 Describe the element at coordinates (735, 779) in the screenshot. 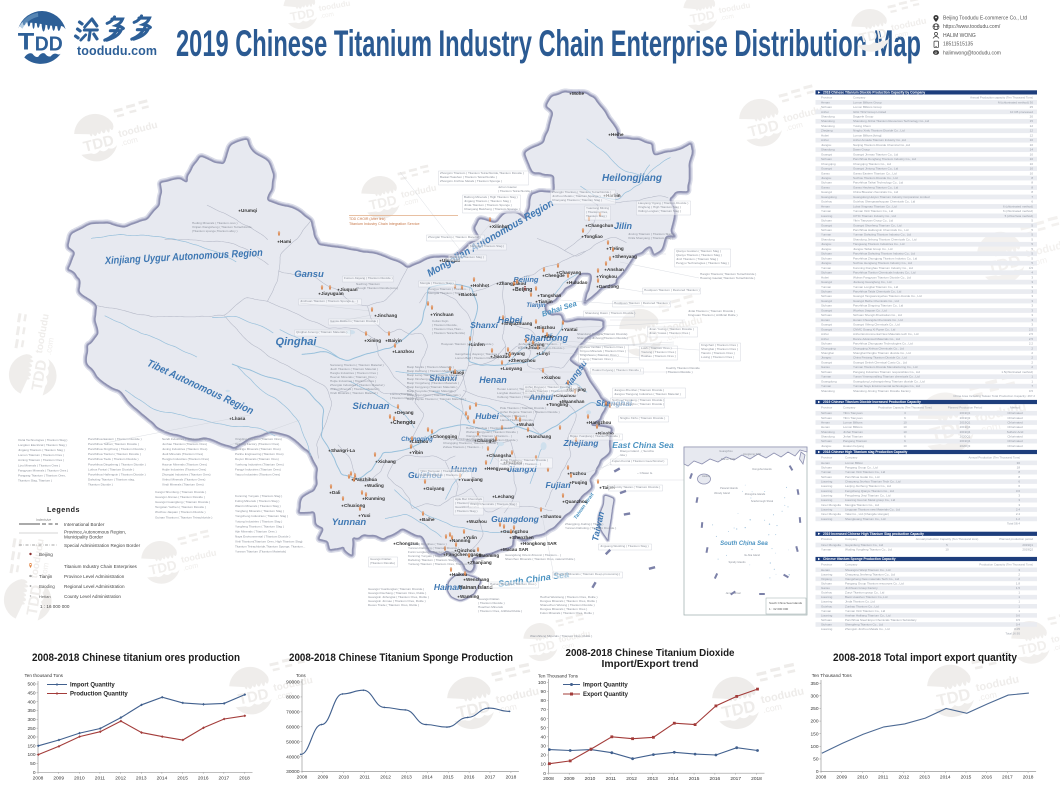

I see `svg-text: 2017` at that location.